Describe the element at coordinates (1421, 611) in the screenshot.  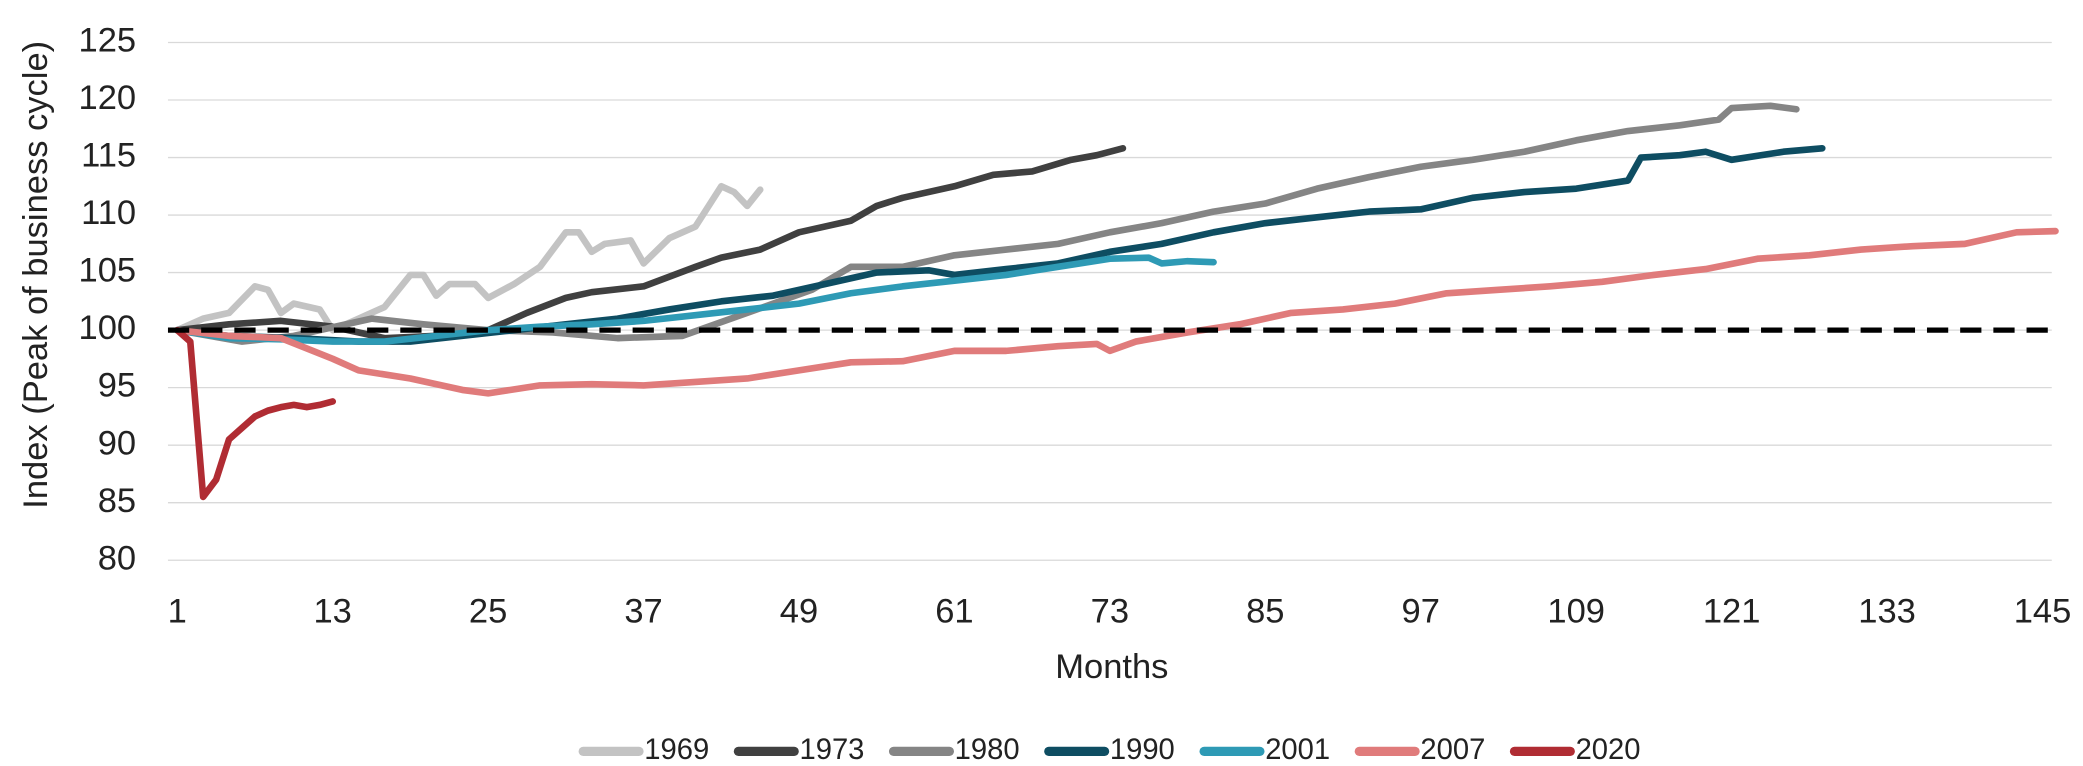
I see `x-tick-label: 97` at that location.